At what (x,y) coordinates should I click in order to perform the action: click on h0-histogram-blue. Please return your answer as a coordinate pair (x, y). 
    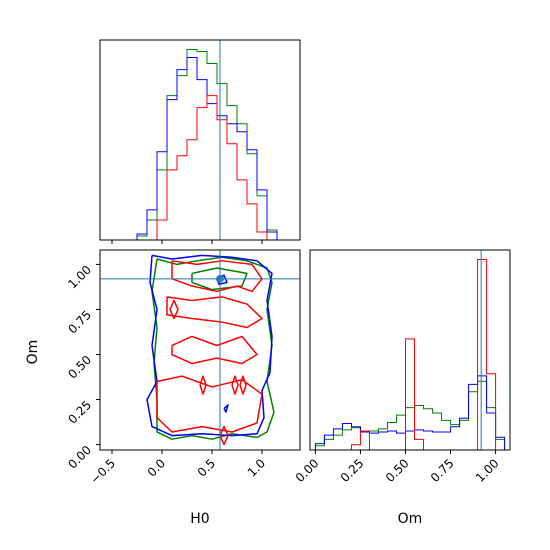
    Looking at the image, I should click on (207, 148).